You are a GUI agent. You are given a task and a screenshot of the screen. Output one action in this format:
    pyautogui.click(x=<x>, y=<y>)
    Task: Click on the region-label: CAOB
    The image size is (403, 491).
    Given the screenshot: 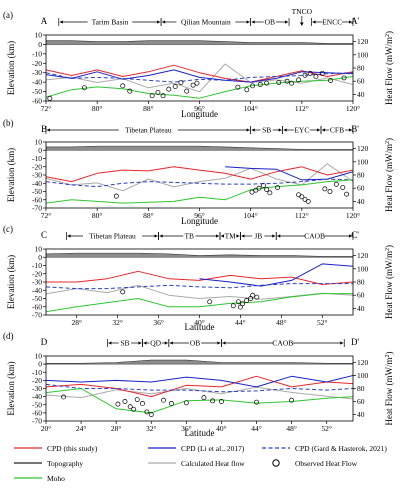 What is the action you would take?
    pyautogui.click(x=314, y=236)
    